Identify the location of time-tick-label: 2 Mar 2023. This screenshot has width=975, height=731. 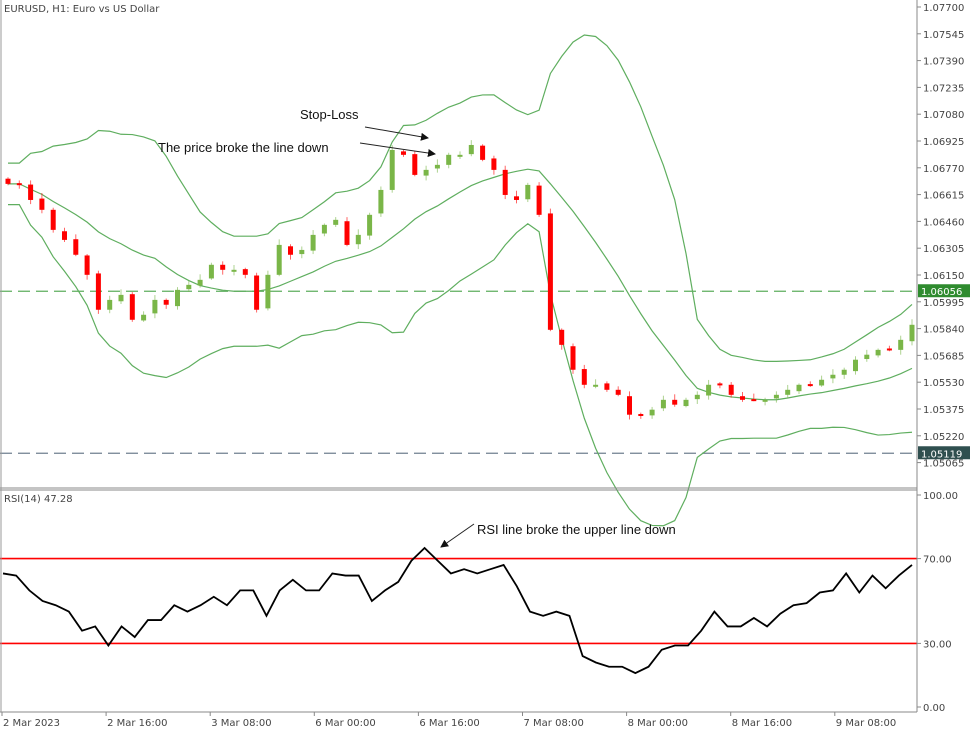
(31, 723).